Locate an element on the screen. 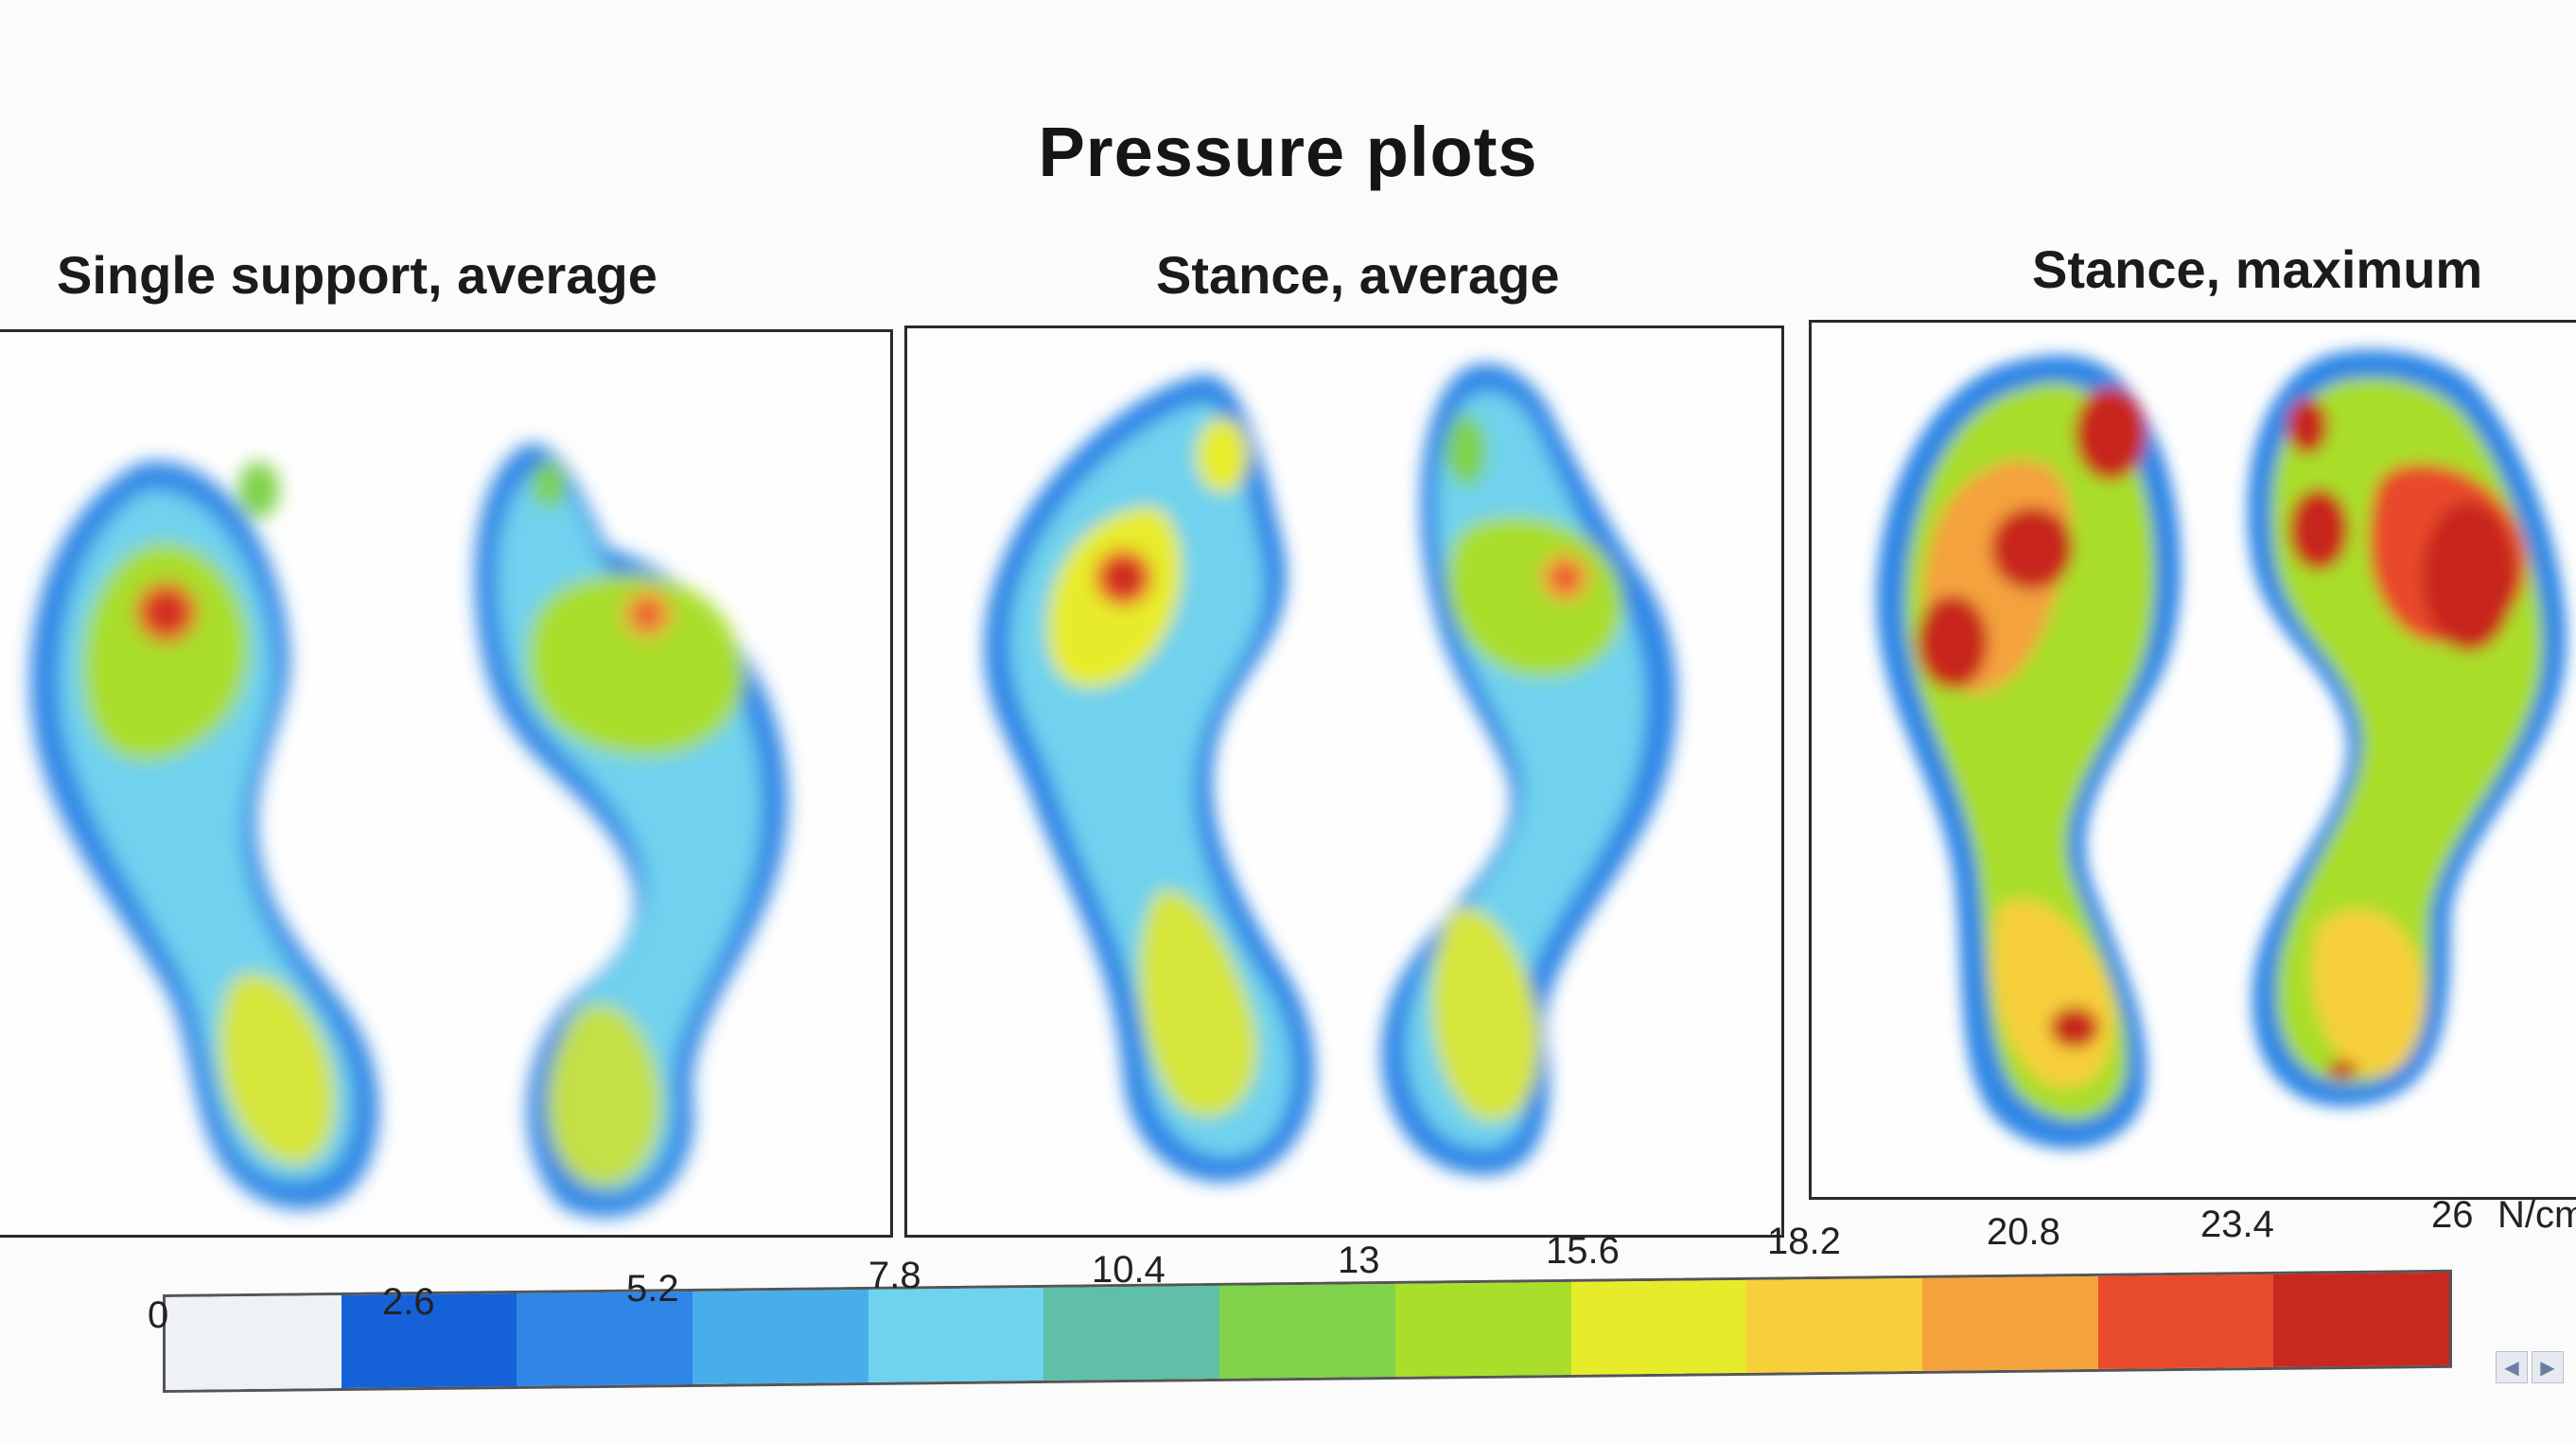 This screenshot has width=2576, height=1442. panel-title-single-support: Single support, average is located at coordinates (357, 275).